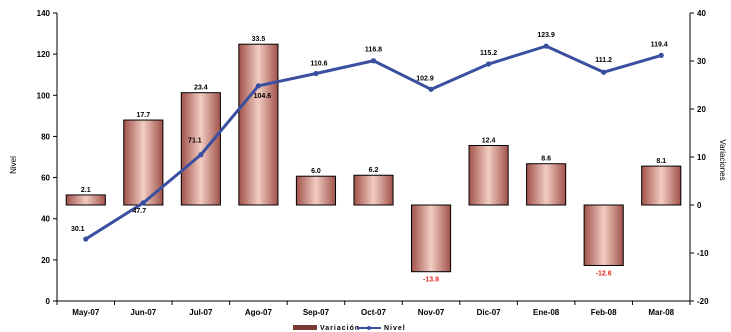 The height and width of the screenshot is (332, 731). What do you see at coordinates (45, 136) in the screenshot?
I see `y-tick-label: 80` at bounding box center [45, 136].